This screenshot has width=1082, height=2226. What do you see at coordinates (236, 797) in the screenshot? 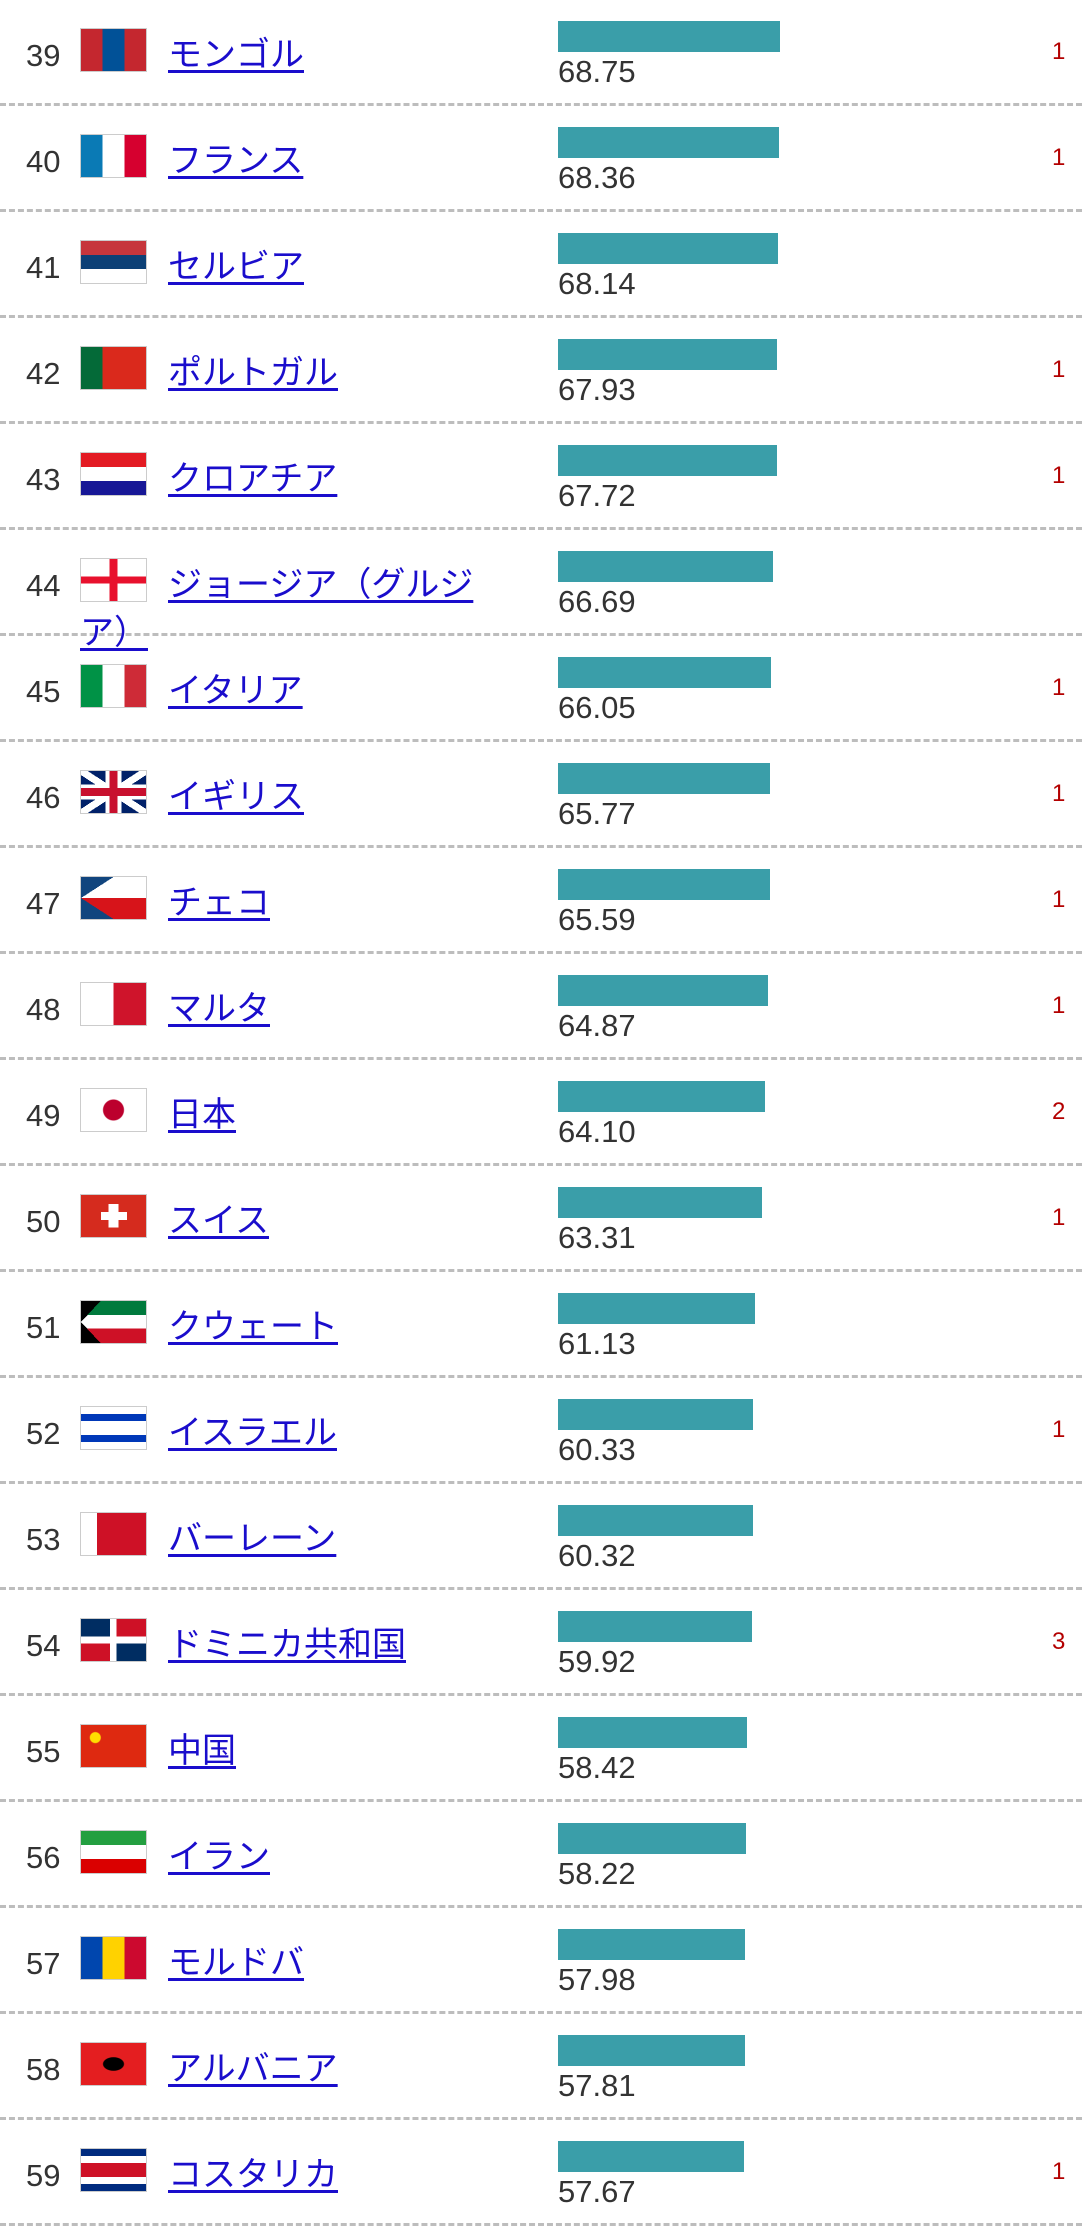
I see `country-link: イギリス` at bounding box center [236, 797].